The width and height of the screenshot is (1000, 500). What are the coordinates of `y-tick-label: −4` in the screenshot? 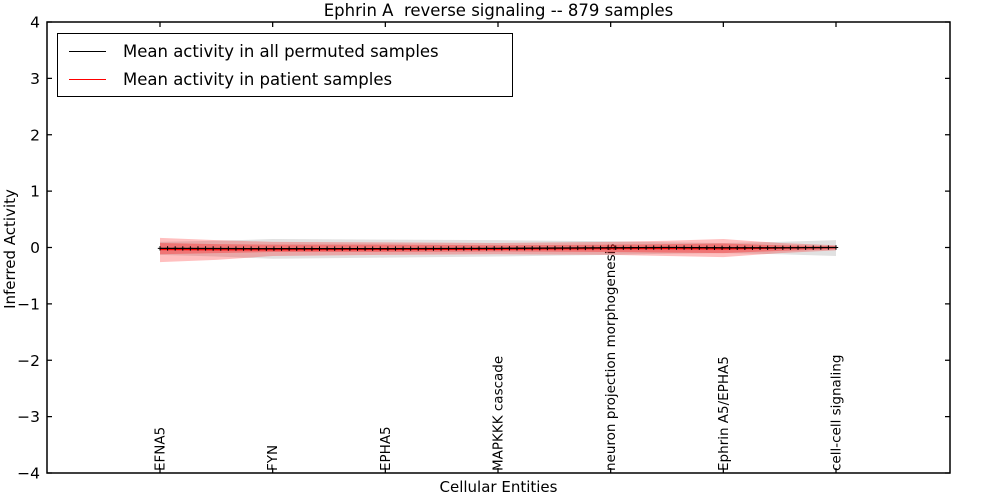 It's located at (28, 474).